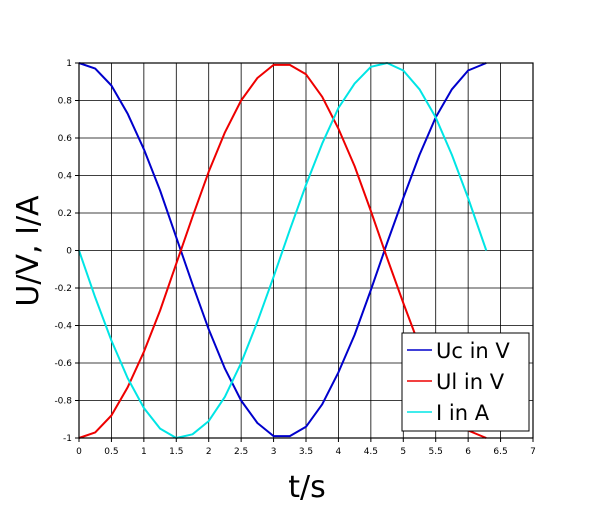 The height and width of the screenshot is (510, 610). I want to click on y-axis-title: U/V, I/A, so click(28, 251).